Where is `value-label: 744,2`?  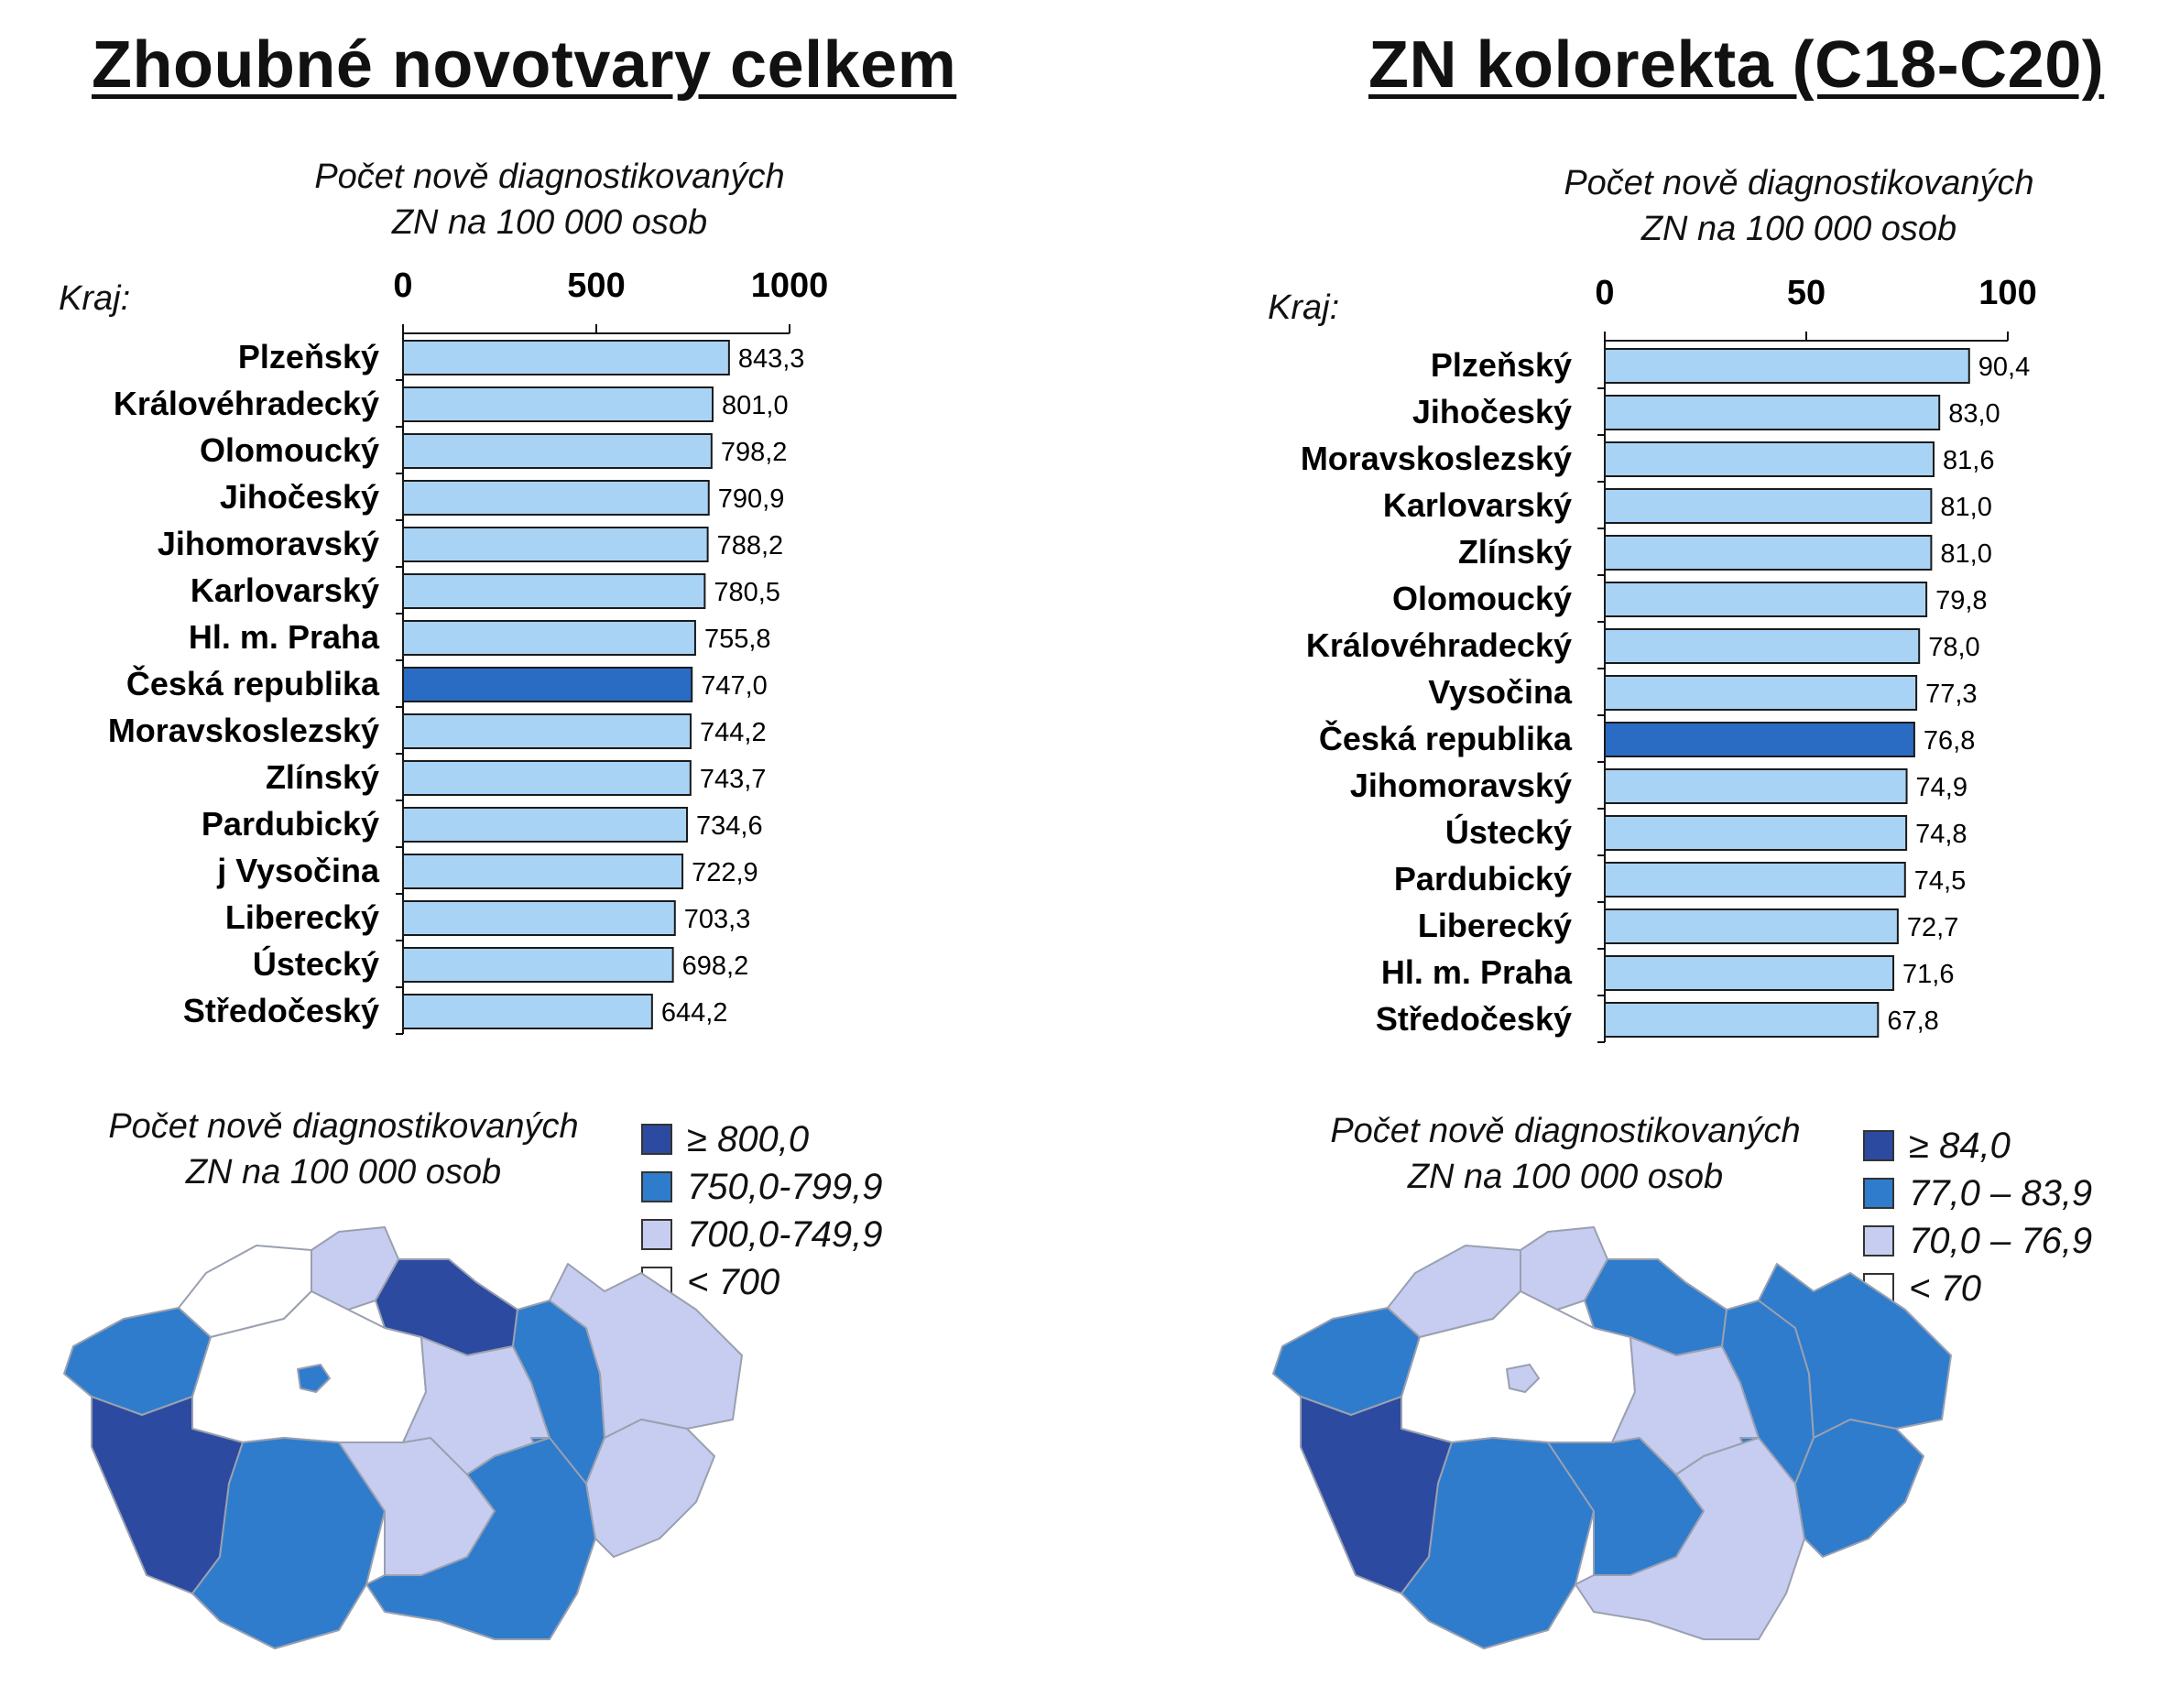
value-label: 744,2 is located at coordinates (733, 732).